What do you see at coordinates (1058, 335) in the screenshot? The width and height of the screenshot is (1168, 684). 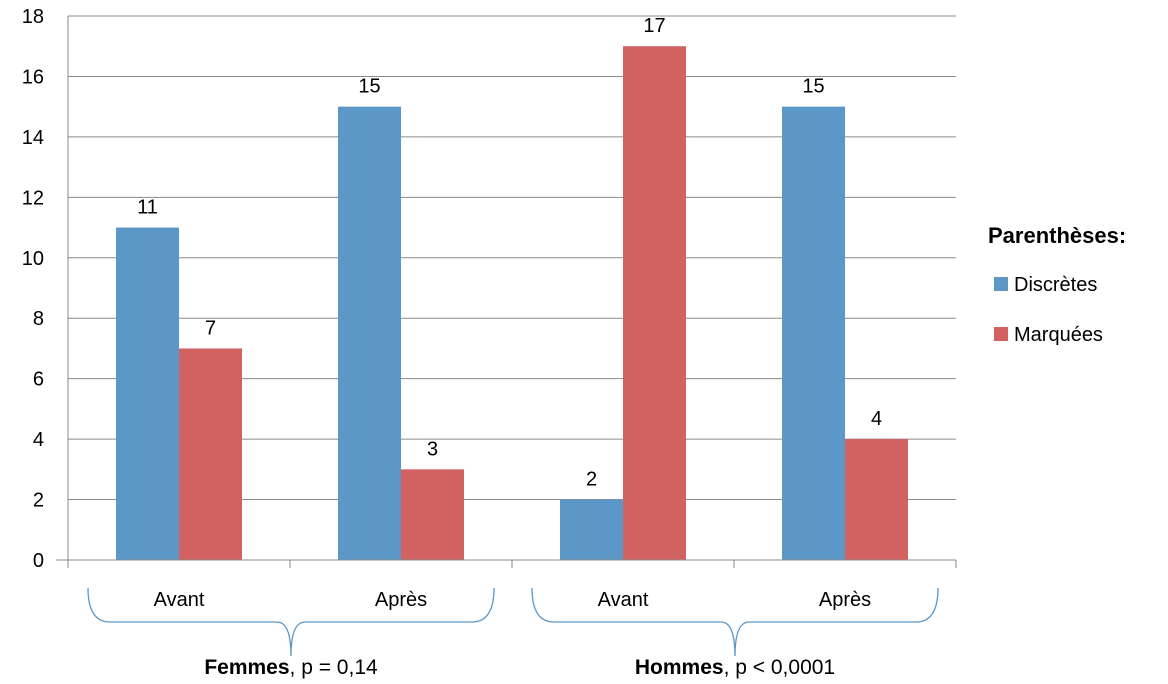 I see `legend-label-marquees: Marquées` at bounding box center [1058, 335].